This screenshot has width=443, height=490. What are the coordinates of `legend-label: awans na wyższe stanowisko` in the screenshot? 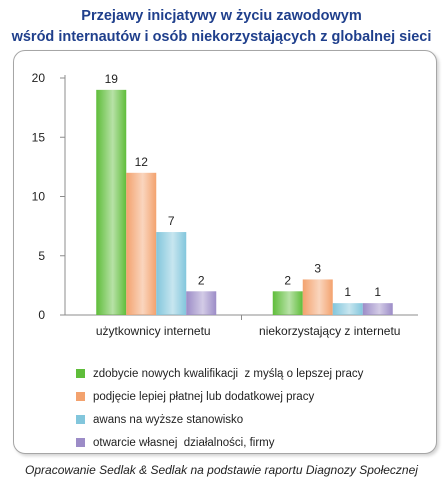 It's located at (168, 419).